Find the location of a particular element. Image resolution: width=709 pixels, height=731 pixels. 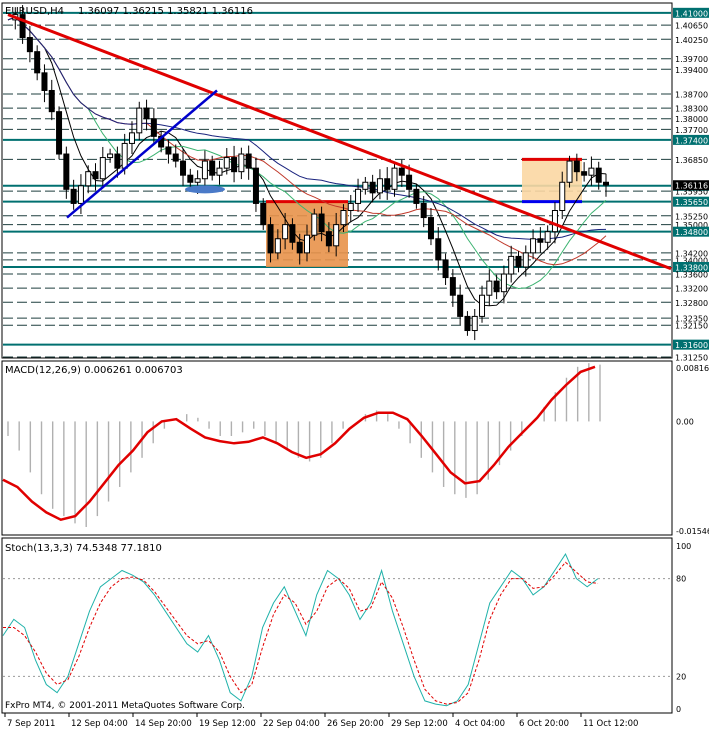

price-tick-label: 1.33200 is located at coordinates (691, 289).